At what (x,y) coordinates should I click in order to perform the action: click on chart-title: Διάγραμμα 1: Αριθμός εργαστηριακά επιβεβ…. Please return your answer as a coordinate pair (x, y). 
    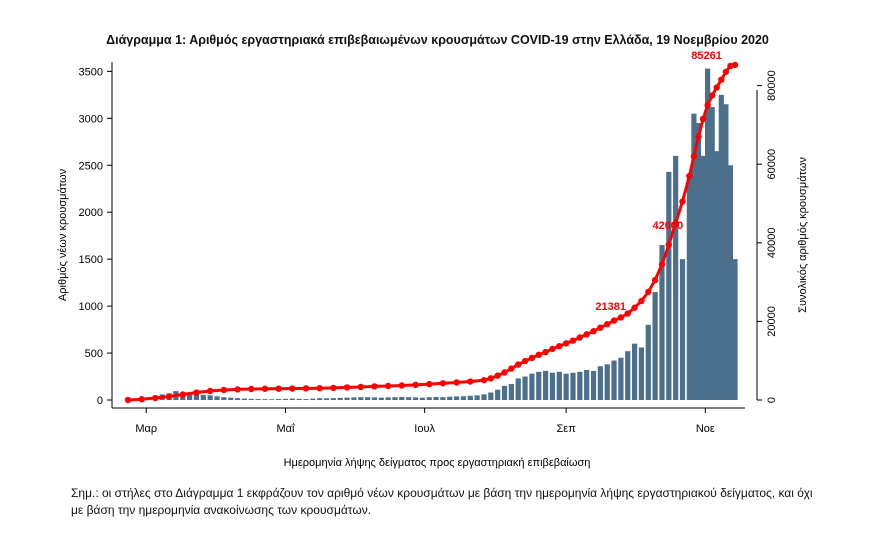
    Looking at the image, I should click on (437, 40).